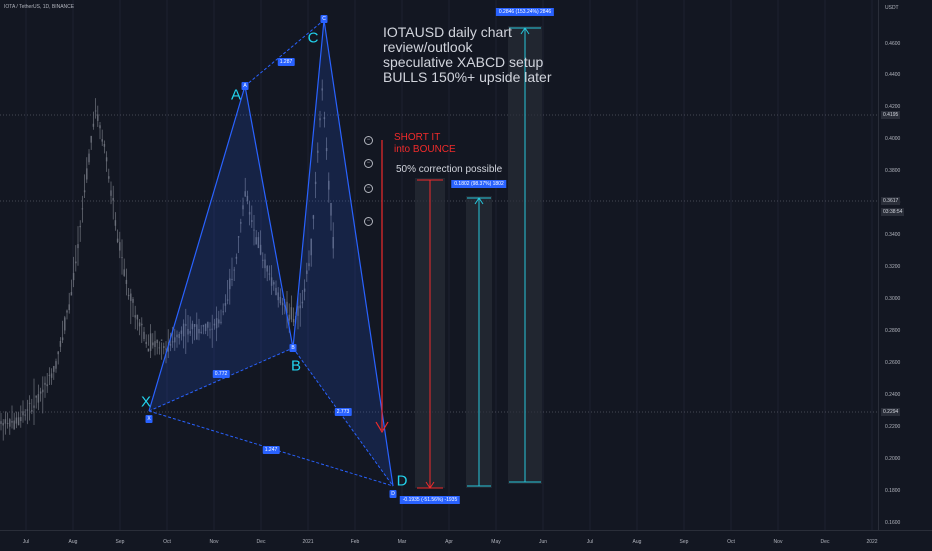  I want to click on price-tag-lower: 0.2294, so click(891, 412).